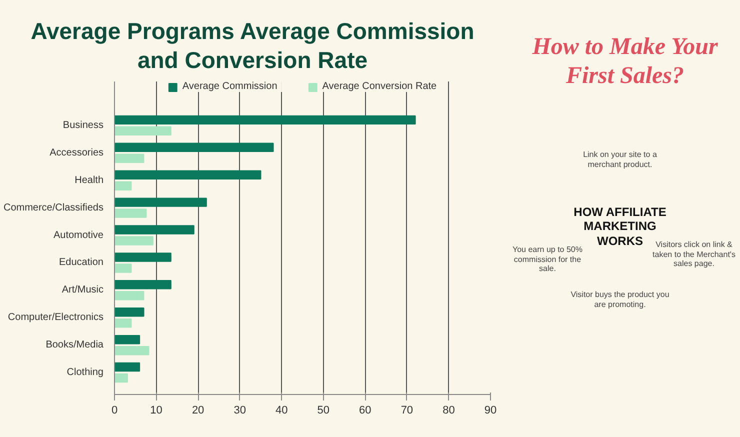 The width and height of the screenshot is (740, 437). Describe the element at coordinates (490, 410) in the screenshot. I see `x-tick-label: 90` at that location.